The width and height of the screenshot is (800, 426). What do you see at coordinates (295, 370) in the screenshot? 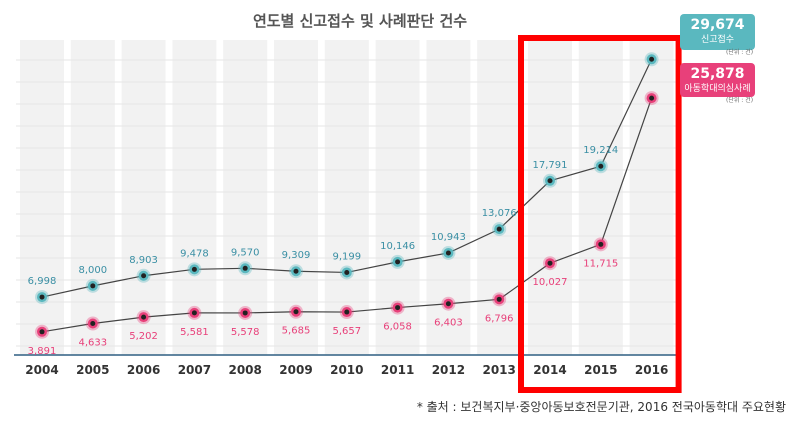
I see `x-tick-label: 2009` at bounding box center [295, 370].